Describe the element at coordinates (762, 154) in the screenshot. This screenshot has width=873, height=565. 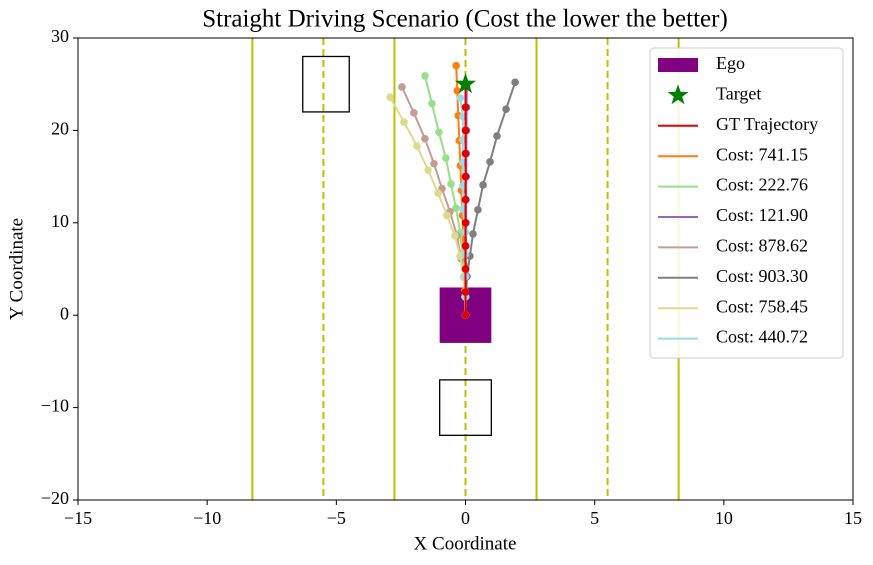
I see `legend-label: Cost: 741.15` at that location.